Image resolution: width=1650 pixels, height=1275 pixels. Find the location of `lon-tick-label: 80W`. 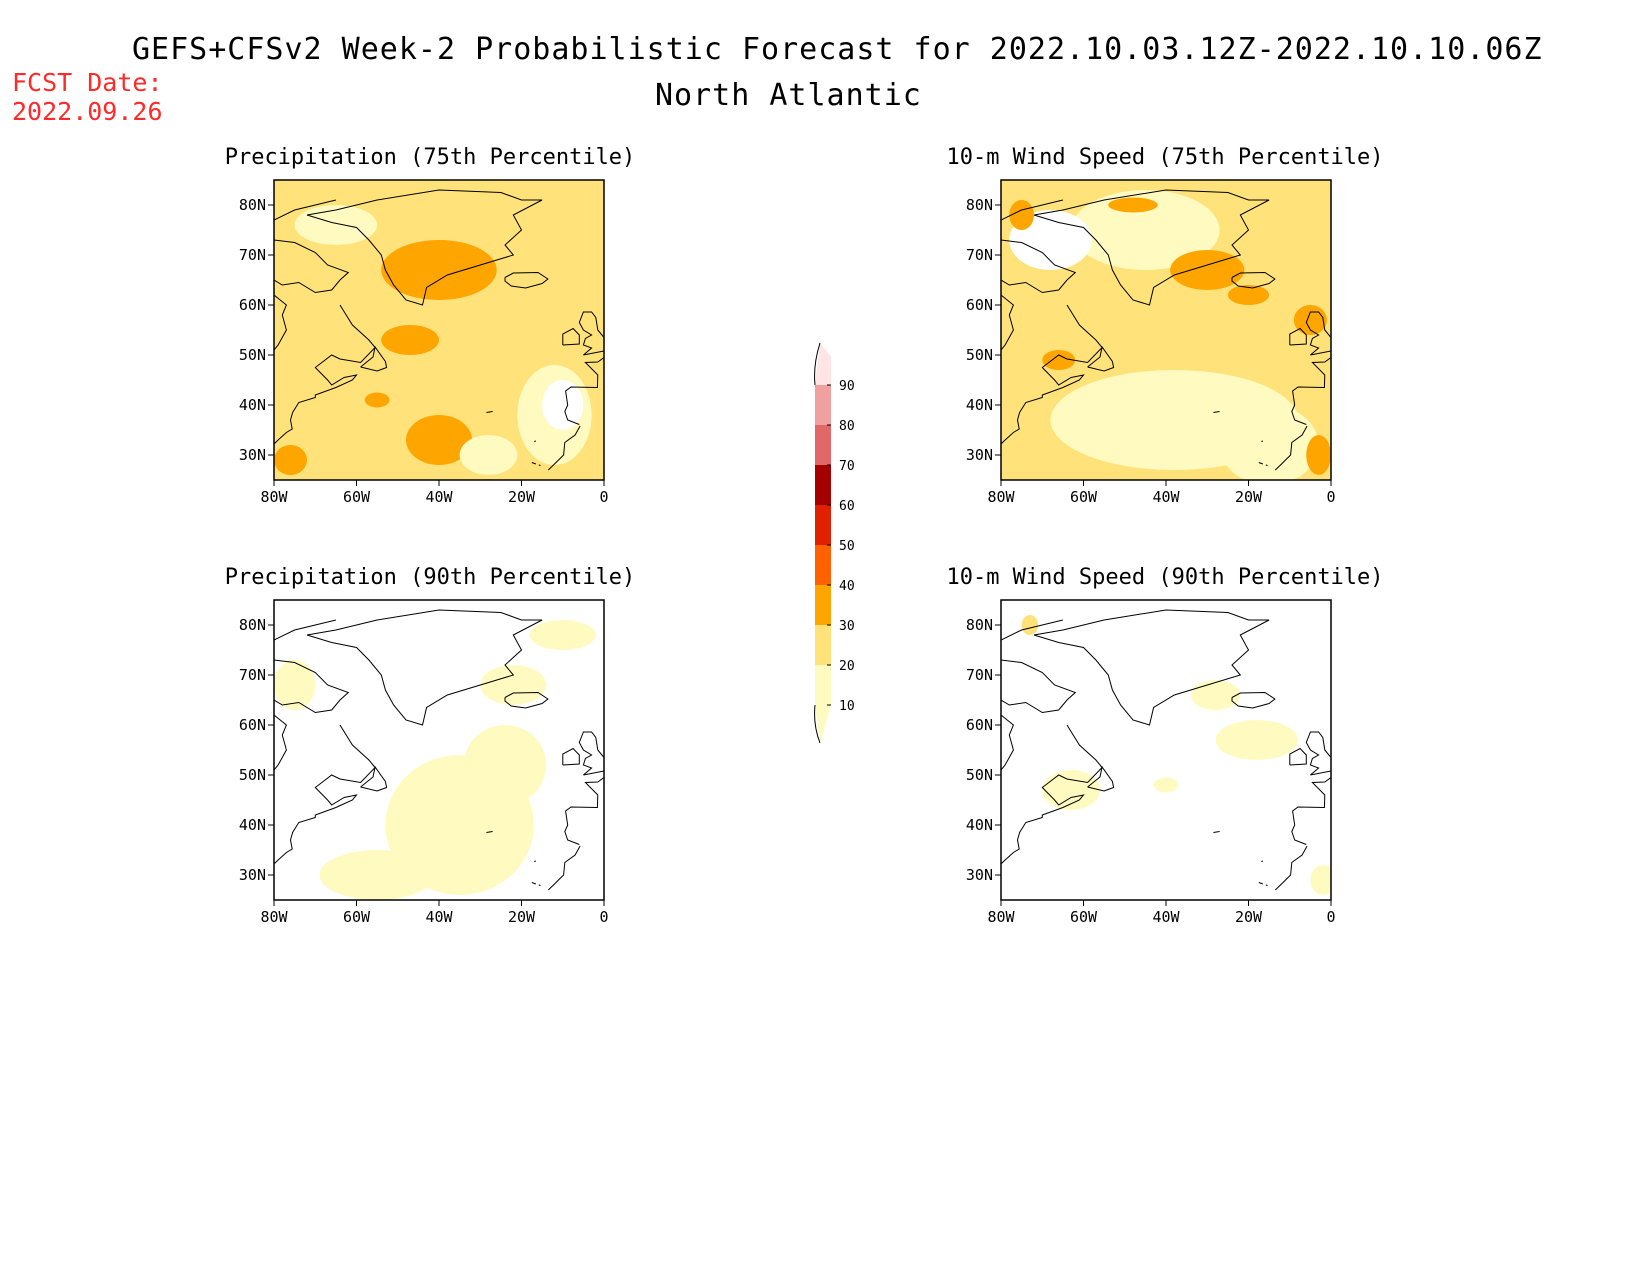

lon-tick-label: 80W is located at coordinates (1001, 497).